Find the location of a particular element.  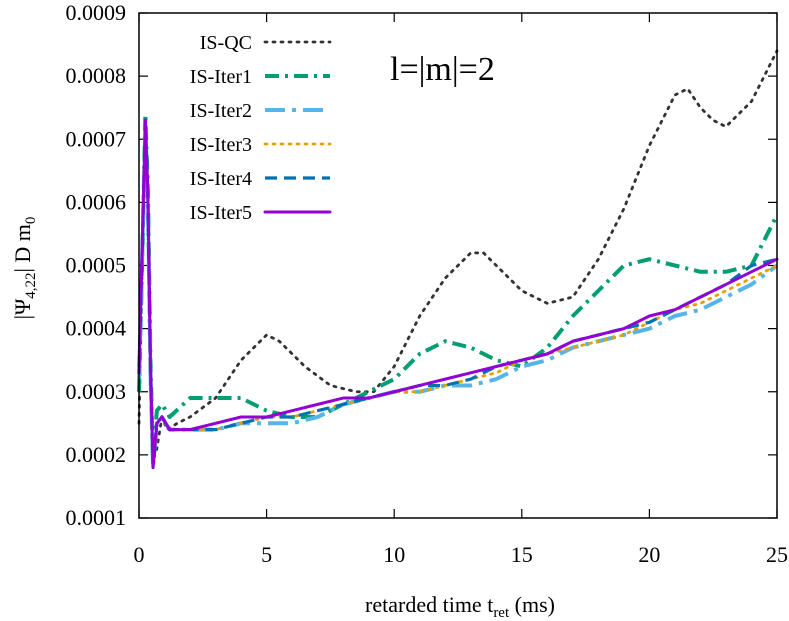

x-tick-labels: 0 5 10 15 20 25 is located at coordinates (461, 554).